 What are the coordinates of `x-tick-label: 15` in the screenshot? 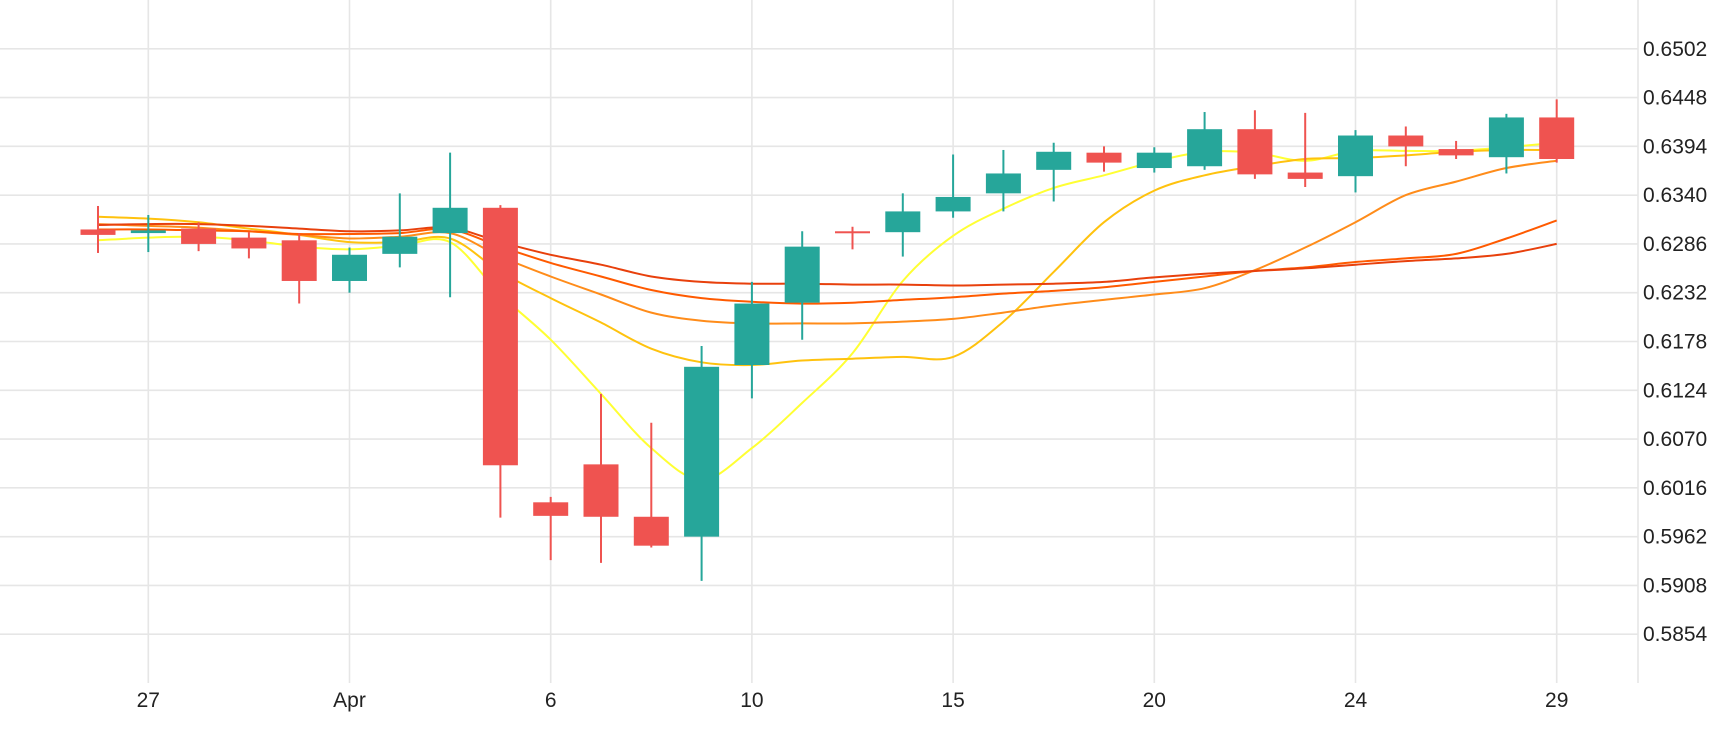 It's located at (952, 700).